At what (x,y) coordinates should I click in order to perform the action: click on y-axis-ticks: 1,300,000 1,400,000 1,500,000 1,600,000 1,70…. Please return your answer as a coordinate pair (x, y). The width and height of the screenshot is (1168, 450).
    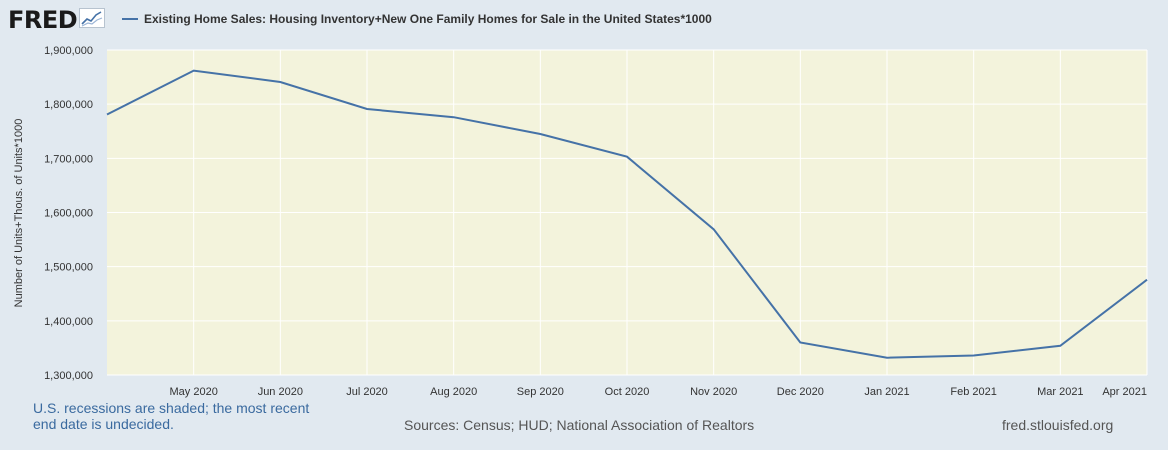
    Looking at the image, I should click on (68, 213).